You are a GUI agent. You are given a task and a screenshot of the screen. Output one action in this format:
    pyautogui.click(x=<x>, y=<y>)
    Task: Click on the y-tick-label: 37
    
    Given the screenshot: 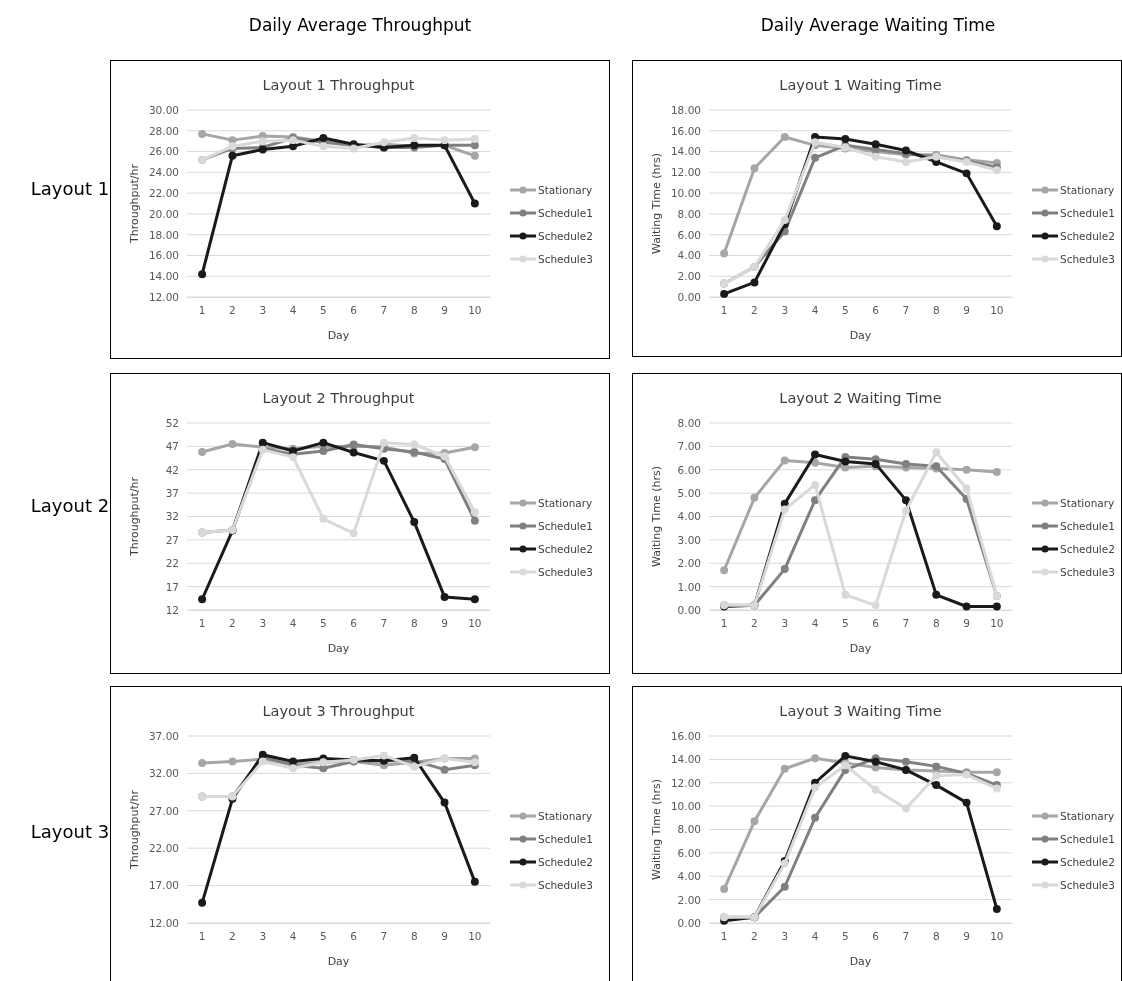 What is the action you would take?
    pyautogui.click(x=172, y=492)
    